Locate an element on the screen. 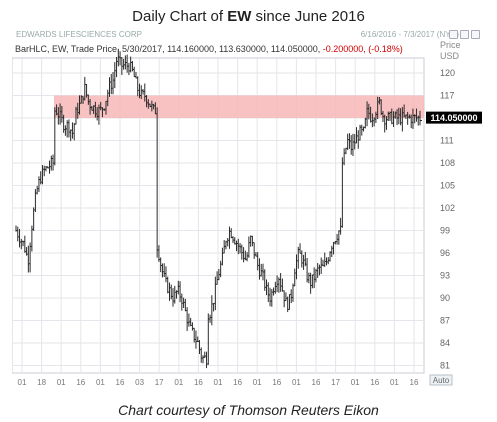 This screenshot has width=497, height=422. y-tick-label: 117 is located at coordinates (447, 96).